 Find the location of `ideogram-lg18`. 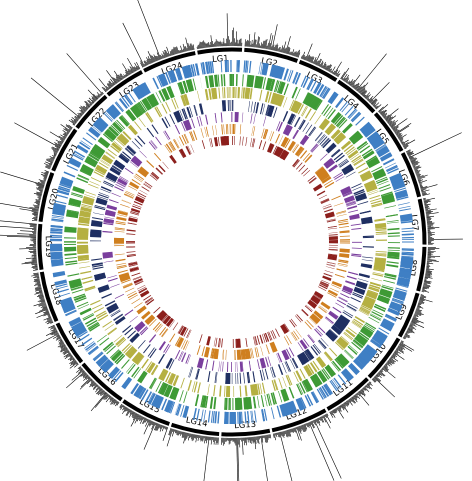

ideogram-lg18 is located at coordinates (49, 297).